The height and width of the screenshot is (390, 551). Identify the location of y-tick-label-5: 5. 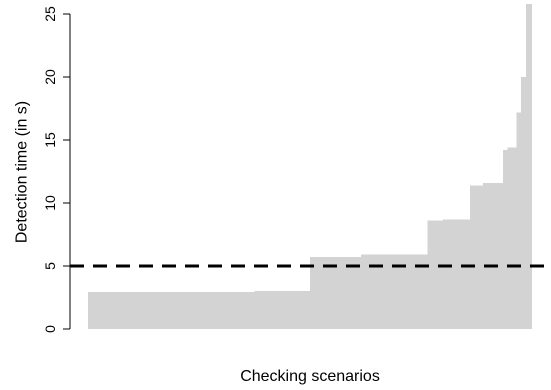
(50, 266).